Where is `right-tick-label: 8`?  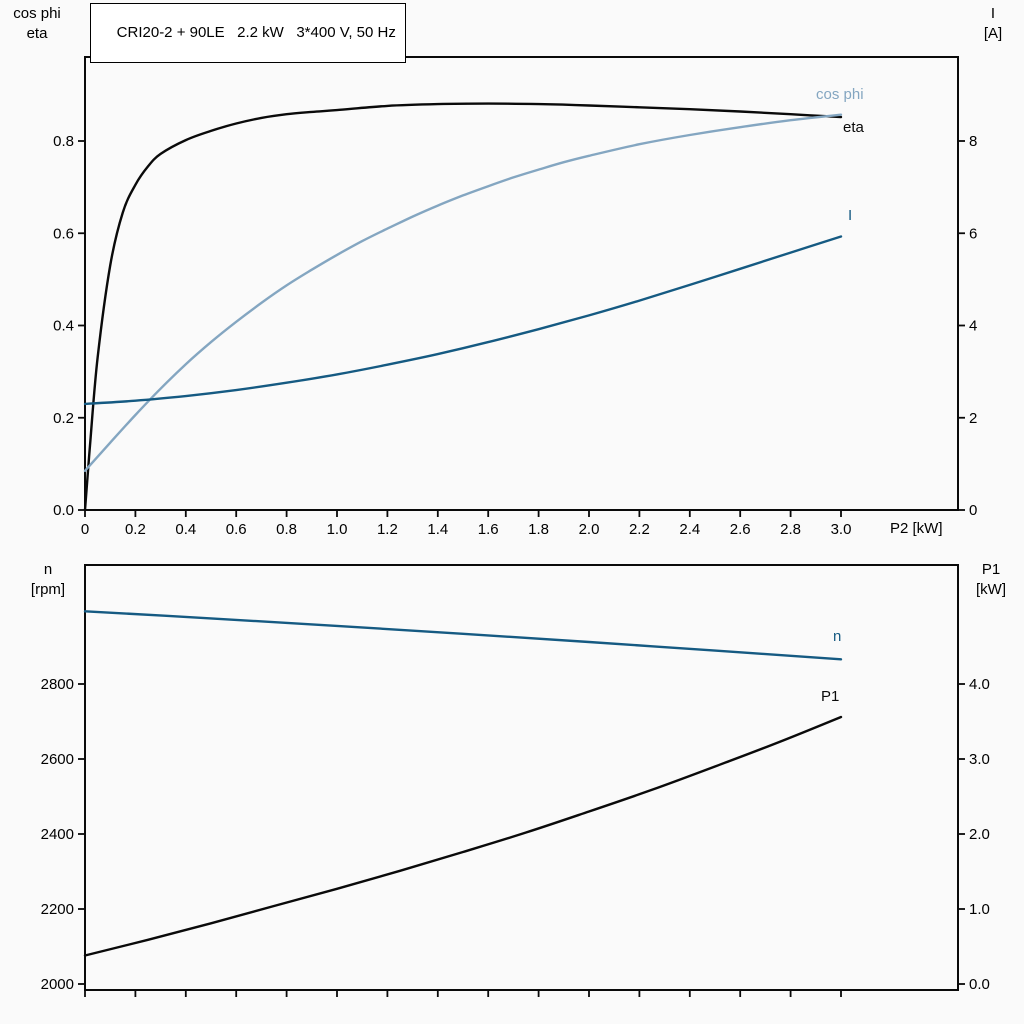
right-tick-label: 8 is located at coordinates (973, 141).